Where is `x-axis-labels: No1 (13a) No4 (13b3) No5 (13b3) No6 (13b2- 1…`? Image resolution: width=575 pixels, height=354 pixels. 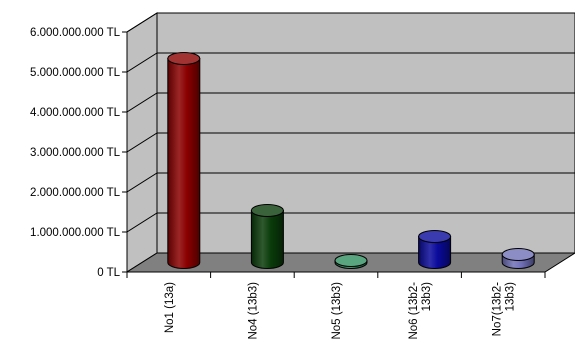 x-axis-labels: No1 (13a) No4 (13b3) No5 (13b3) No6 (13b2- 1… is located at coordinates (340, 311).